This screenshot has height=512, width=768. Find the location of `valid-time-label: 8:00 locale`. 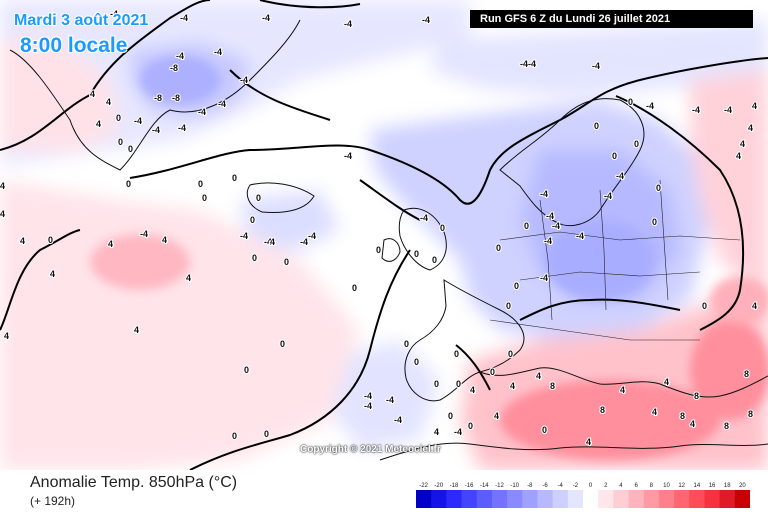

valid-time-label: 8:00 locale is located at coordinates (74, 45).